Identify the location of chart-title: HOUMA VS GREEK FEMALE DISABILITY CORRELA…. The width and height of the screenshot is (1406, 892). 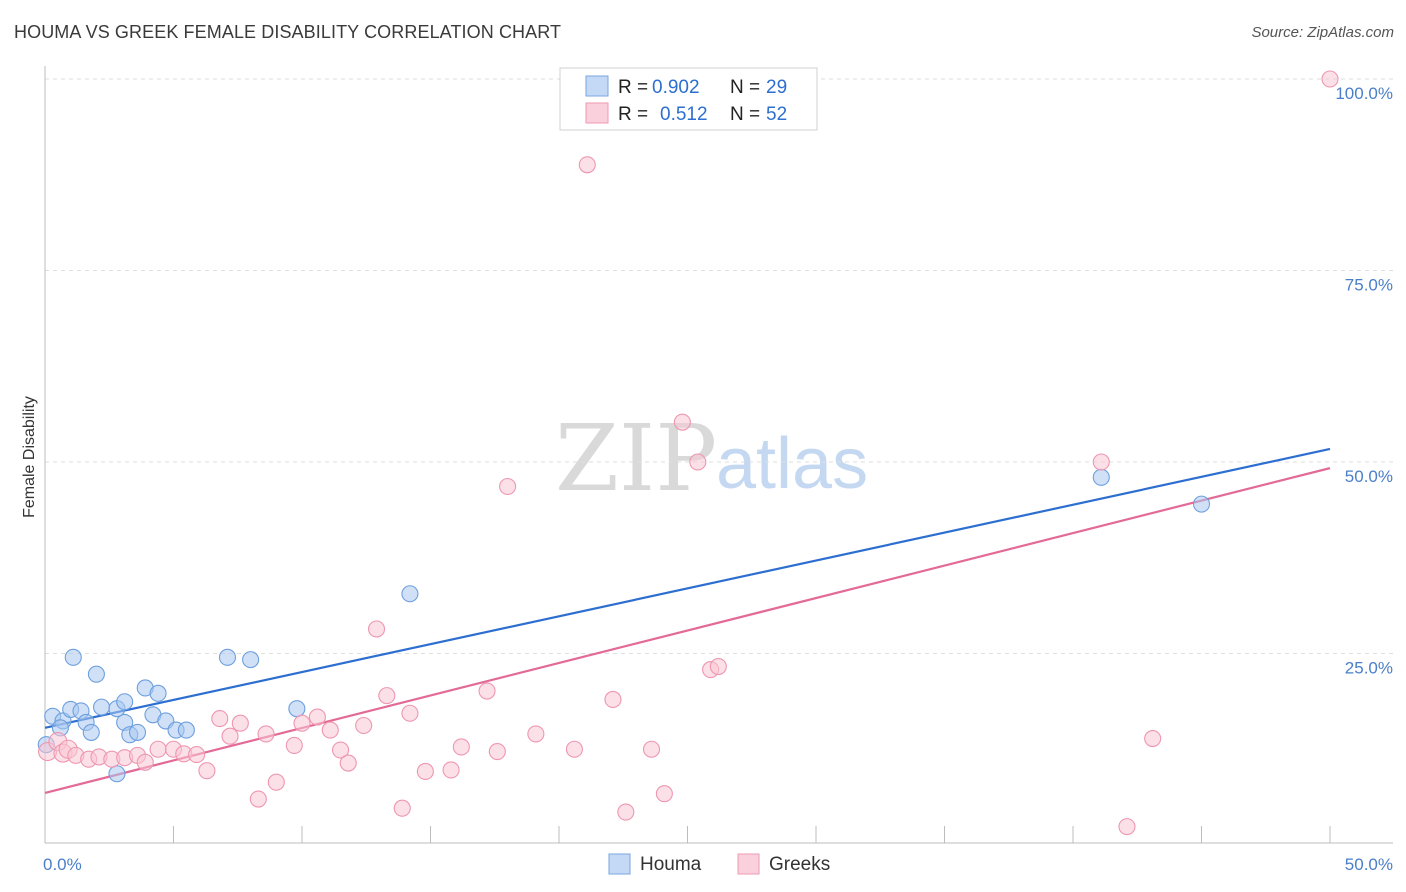
(288, 32).